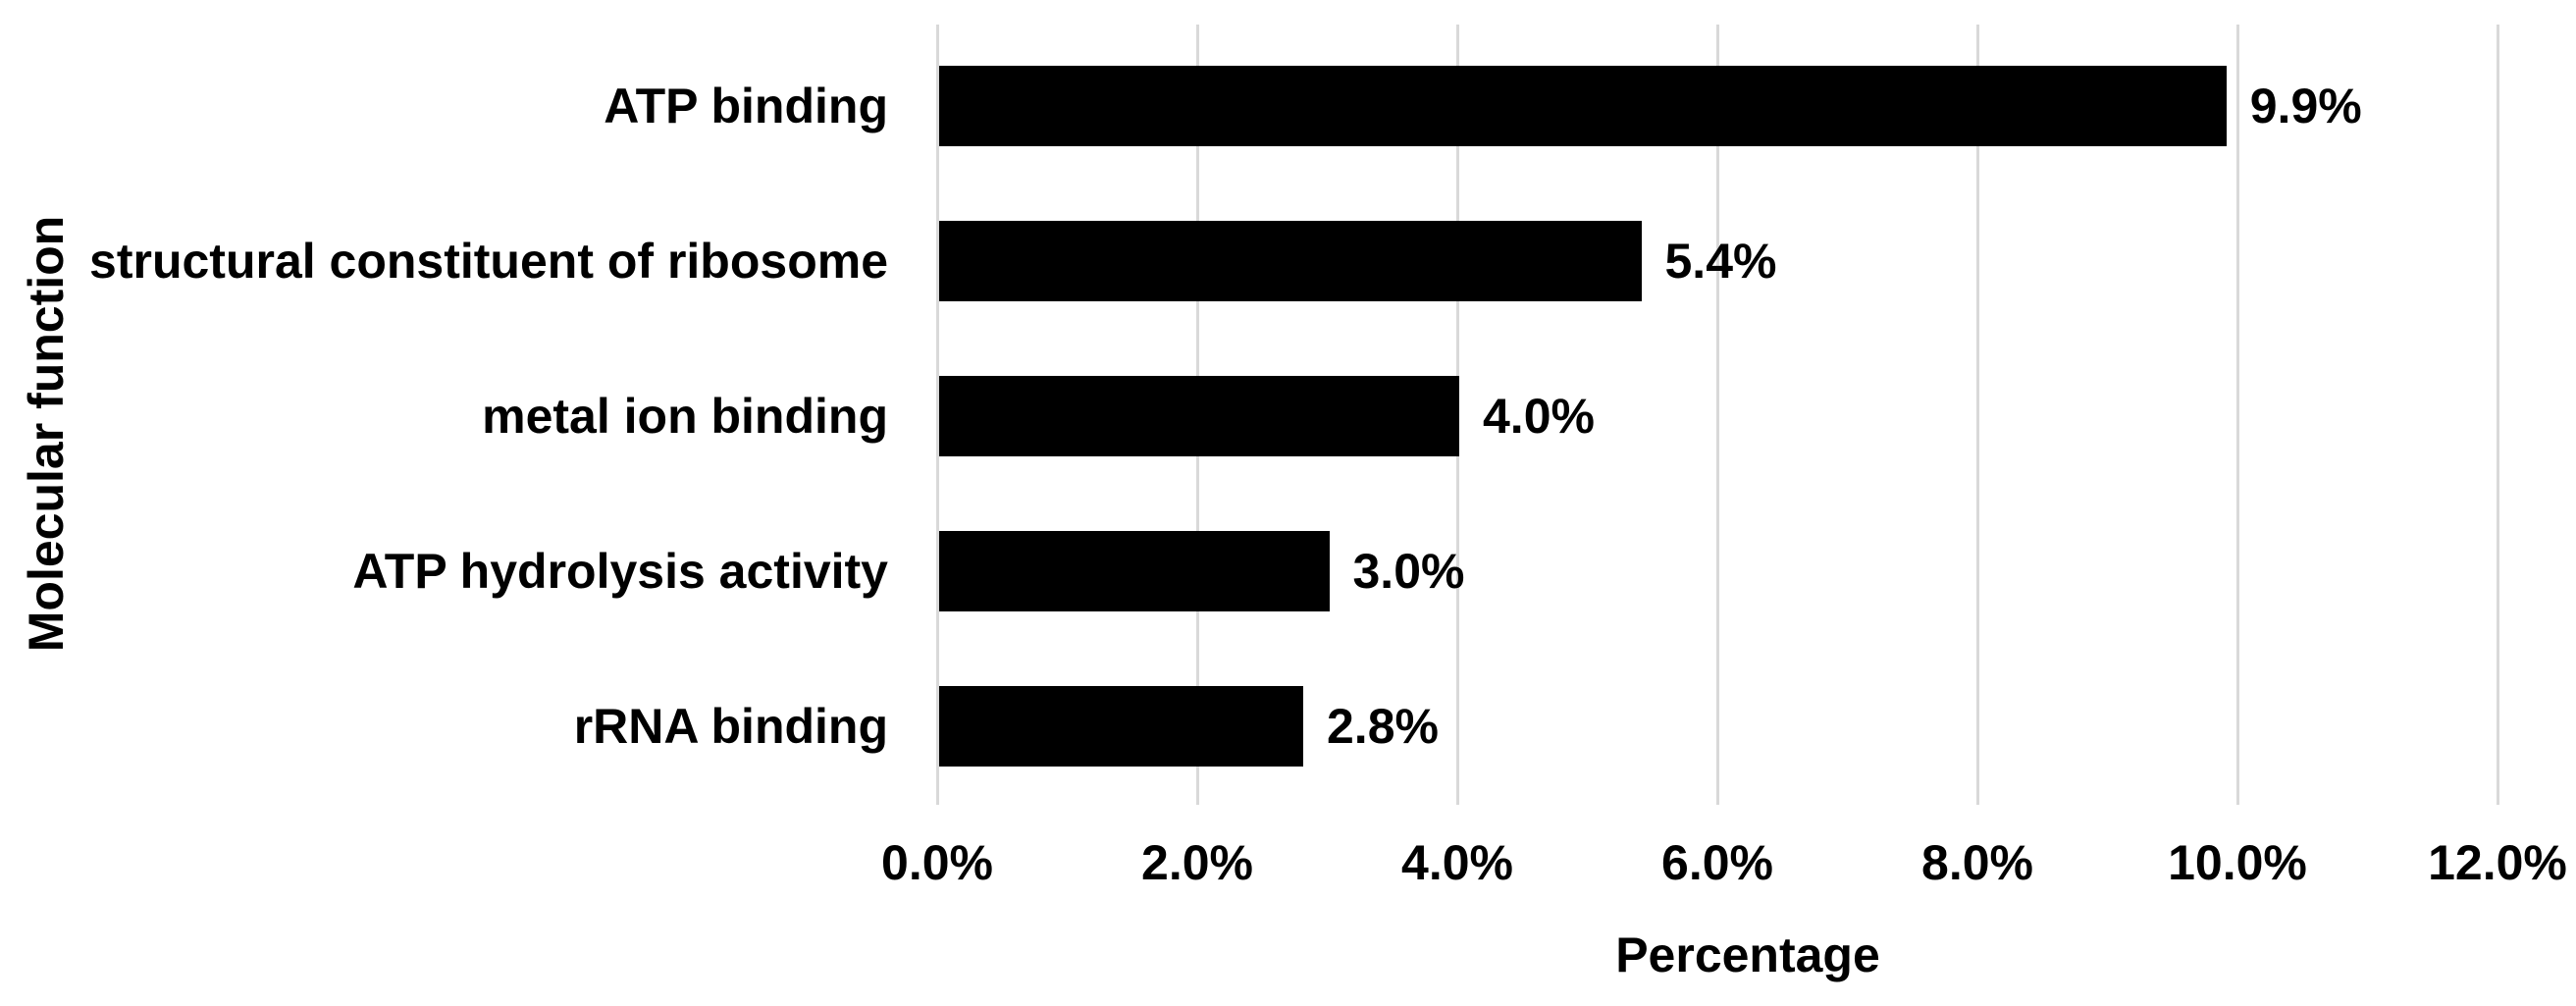 The image size is (2576, 1006). I want to click on bar-value-label: 3.0%, so click(1408, 572).